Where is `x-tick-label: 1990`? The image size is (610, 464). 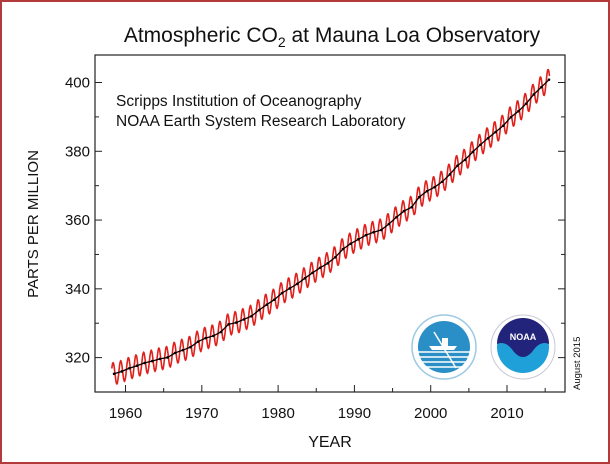
x-tick-label: 1990 is located at coordinates (354, 413).